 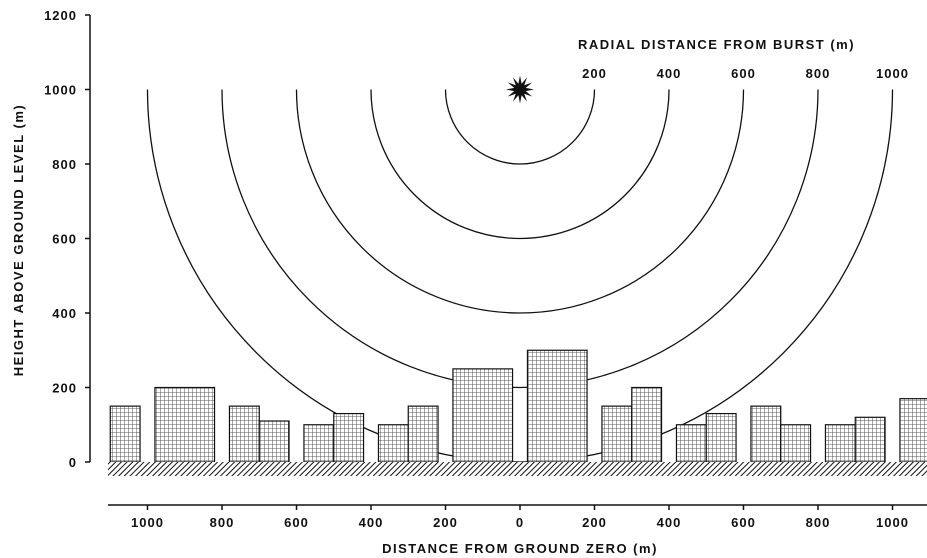 I want to click on radial-label: 400, so click(x=669, y=73).